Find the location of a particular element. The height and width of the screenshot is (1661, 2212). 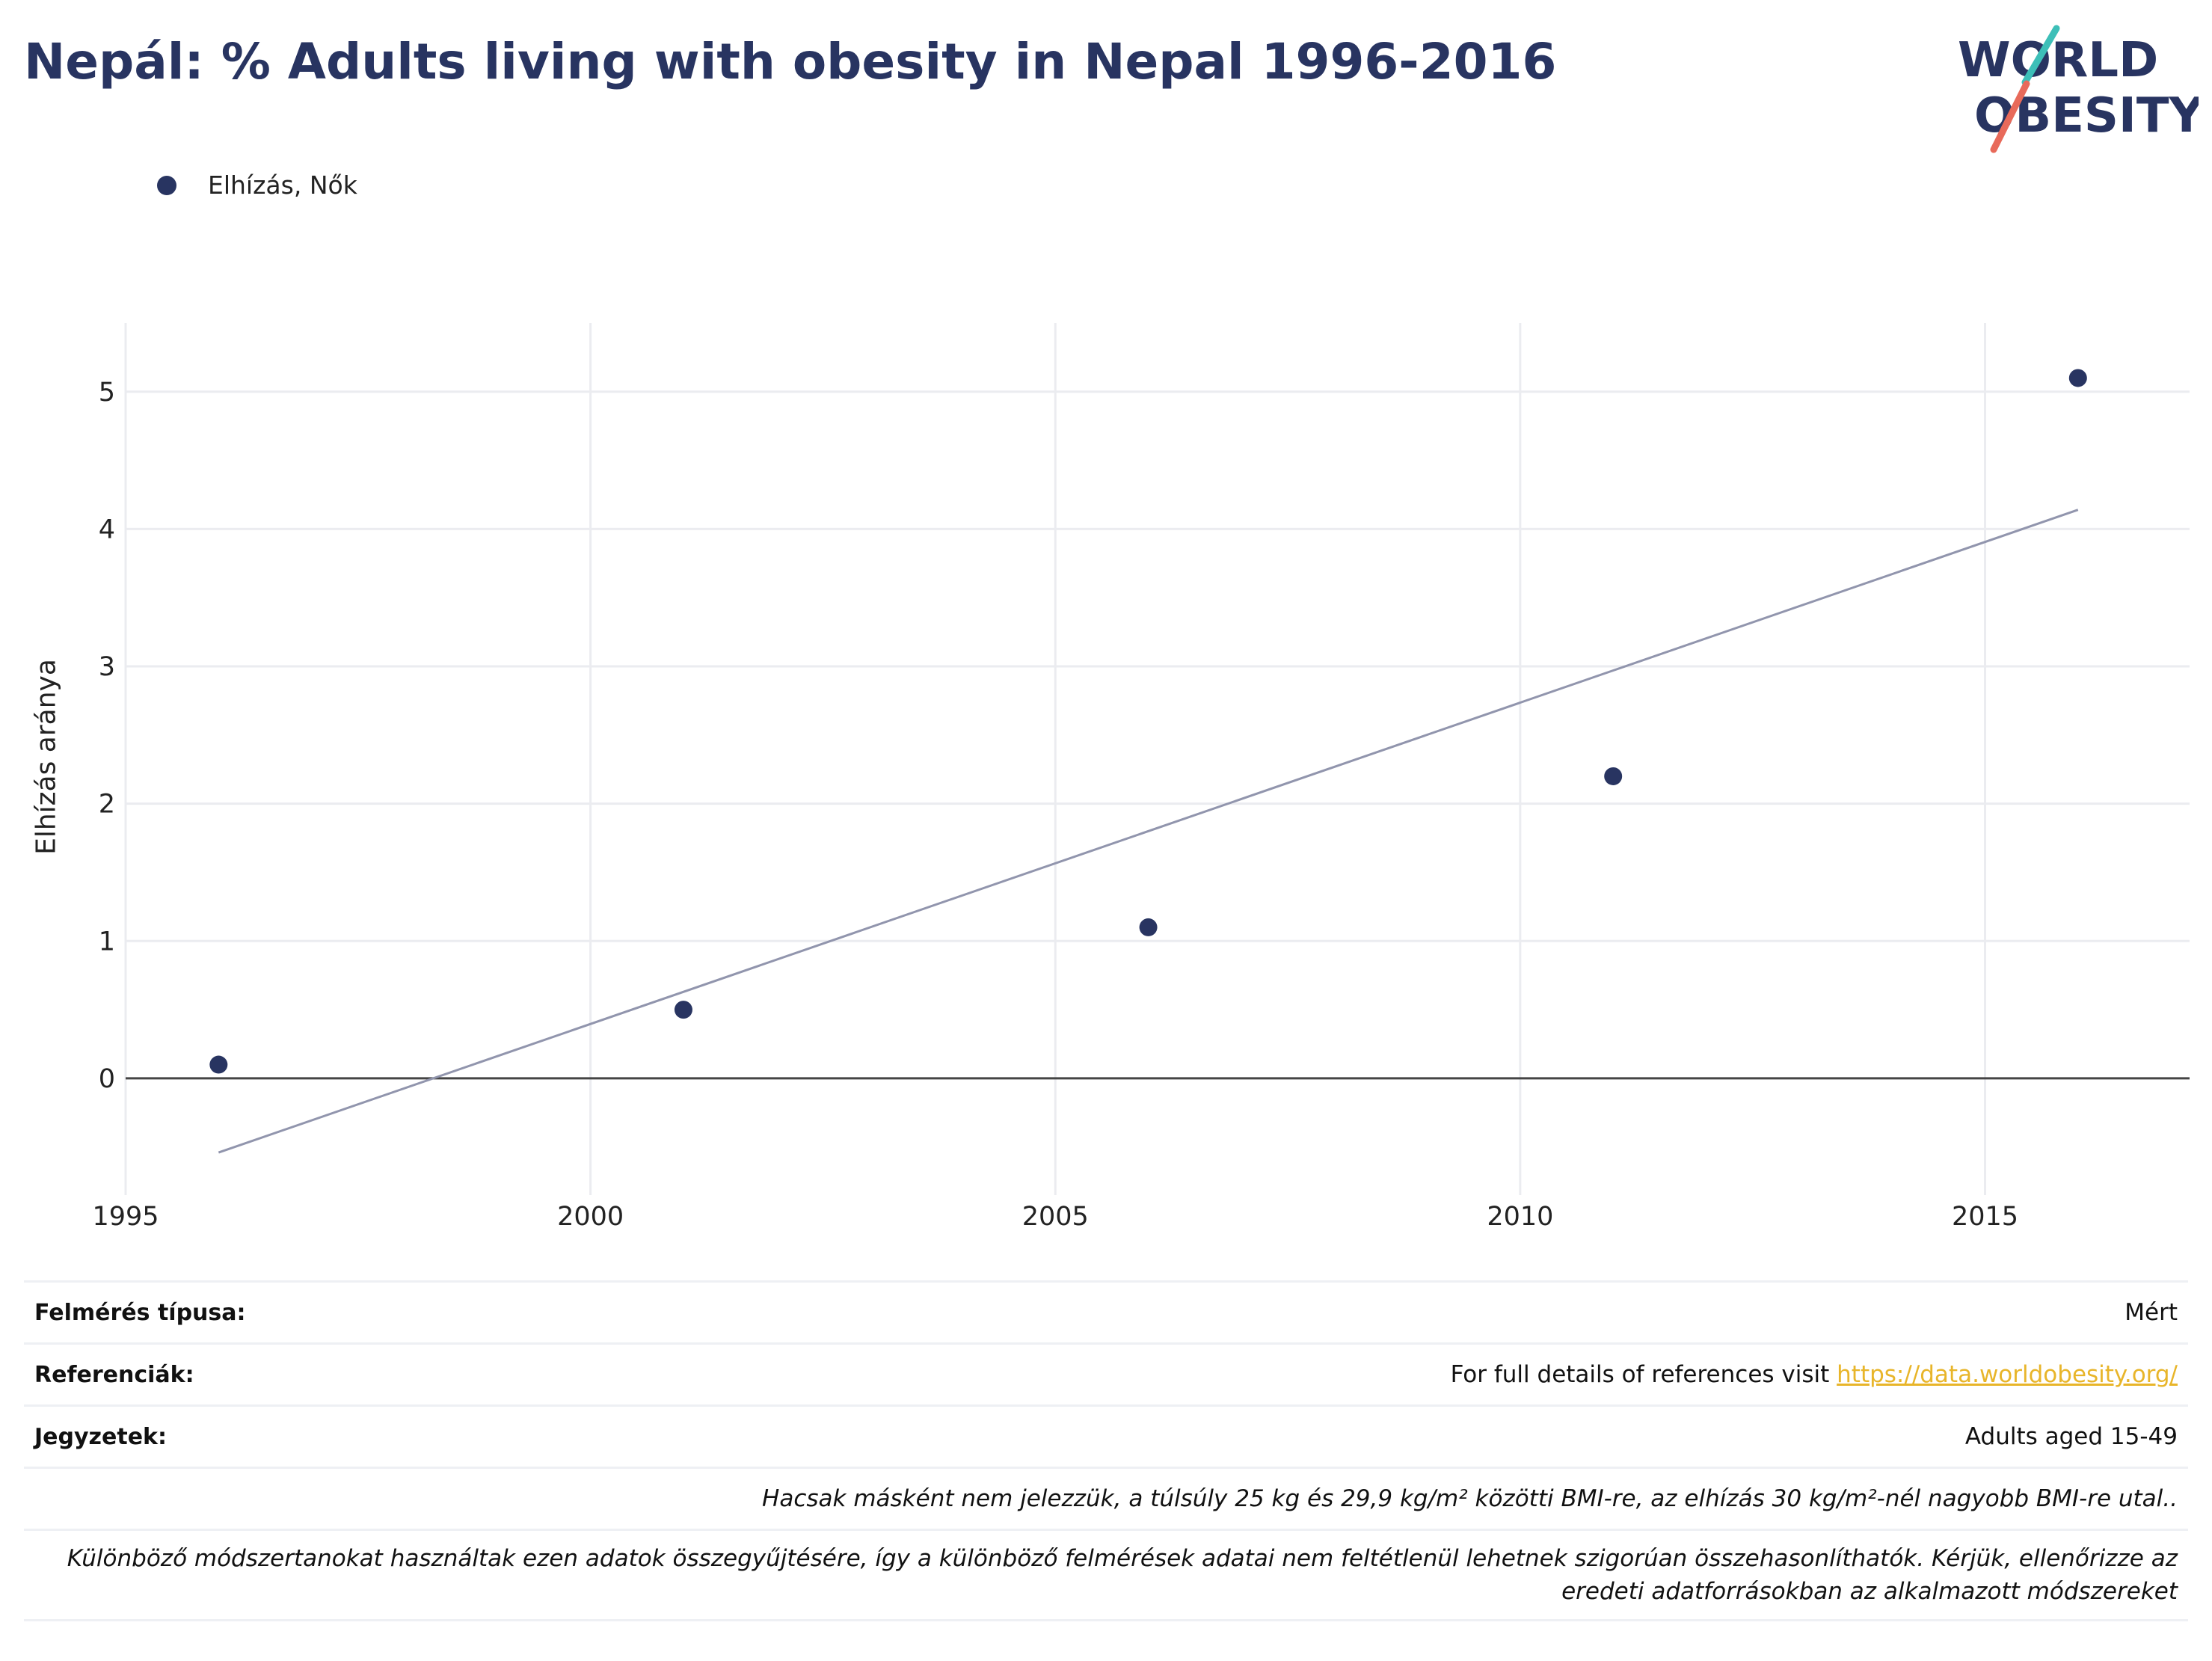

x-tick-label: 2010 is located at coordinates (1520, 1217).